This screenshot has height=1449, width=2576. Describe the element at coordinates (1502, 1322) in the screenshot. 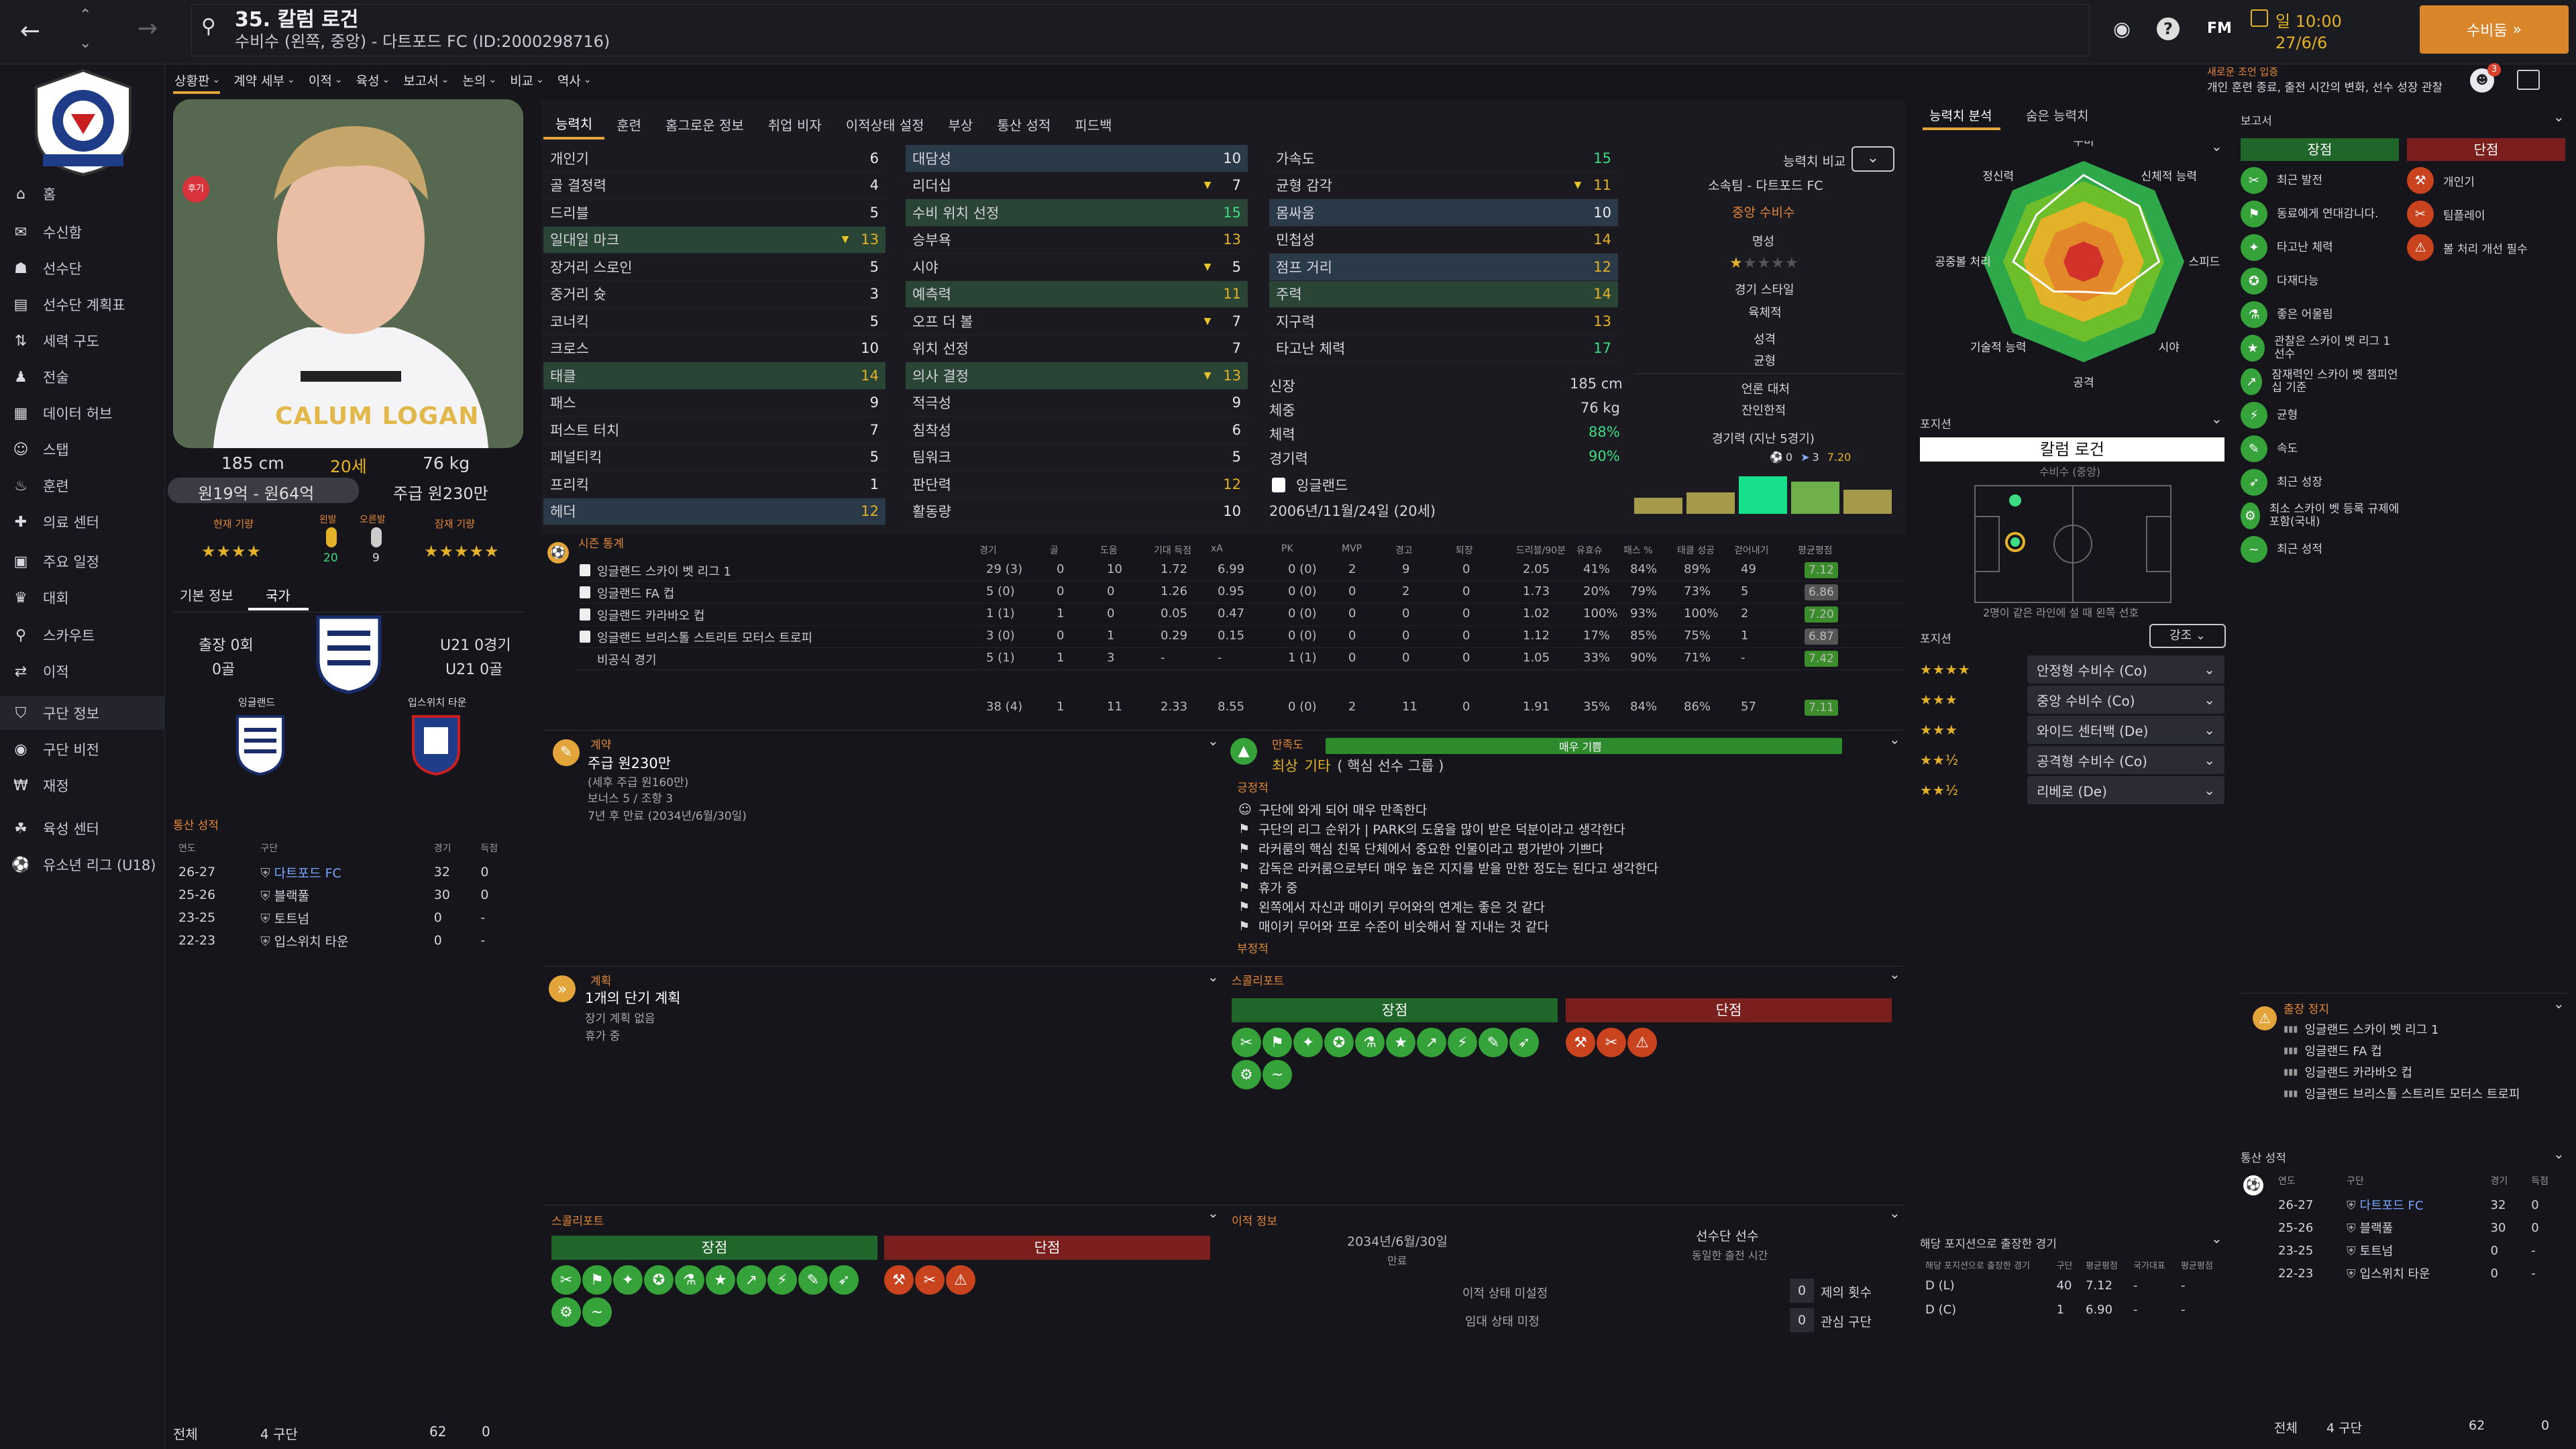

I see `loan-status: 임대 상태 미정` at that location.